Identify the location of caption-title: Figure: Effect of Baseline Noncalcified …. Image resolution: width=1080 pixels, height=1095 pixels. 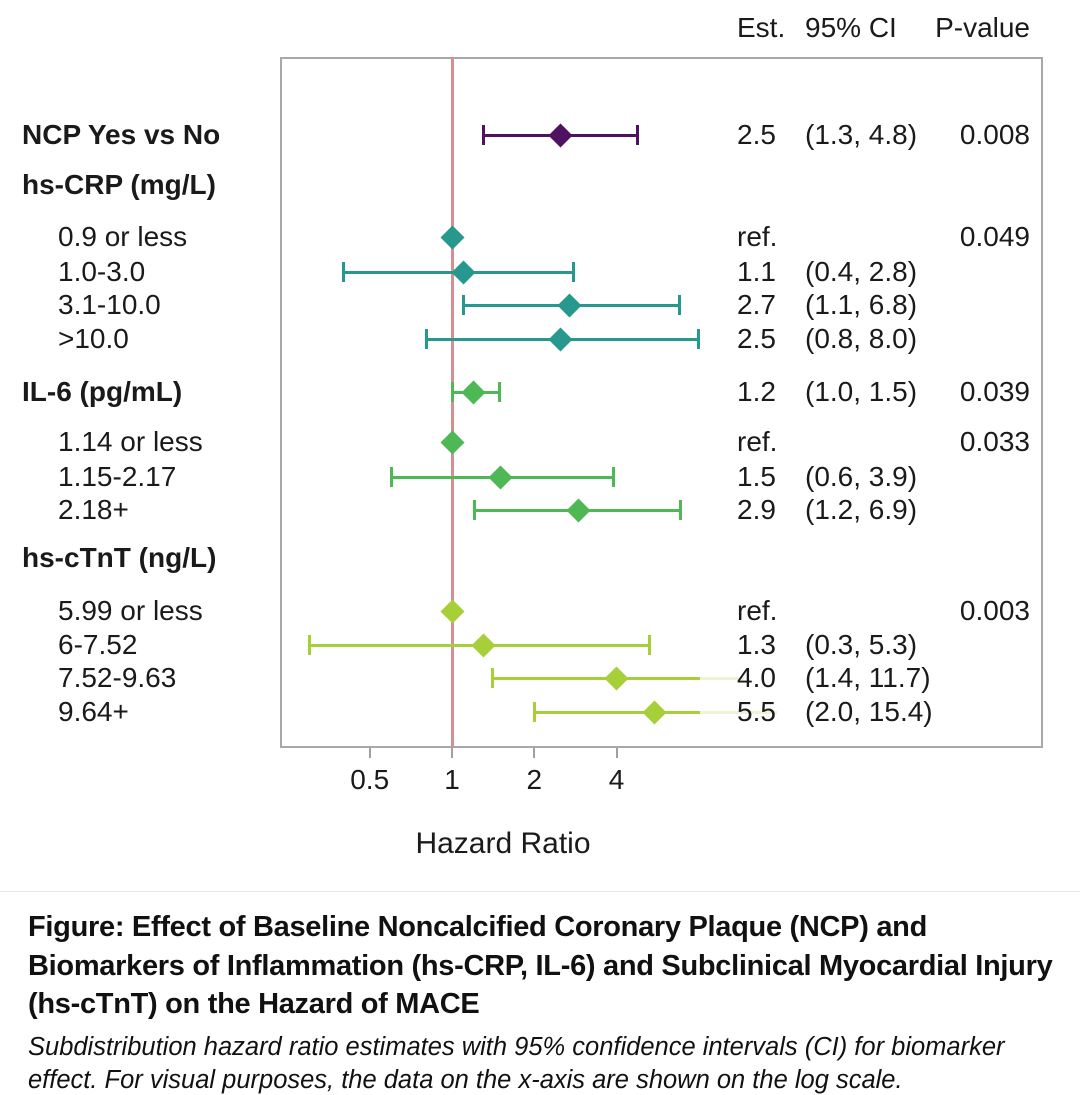
(540, 966).